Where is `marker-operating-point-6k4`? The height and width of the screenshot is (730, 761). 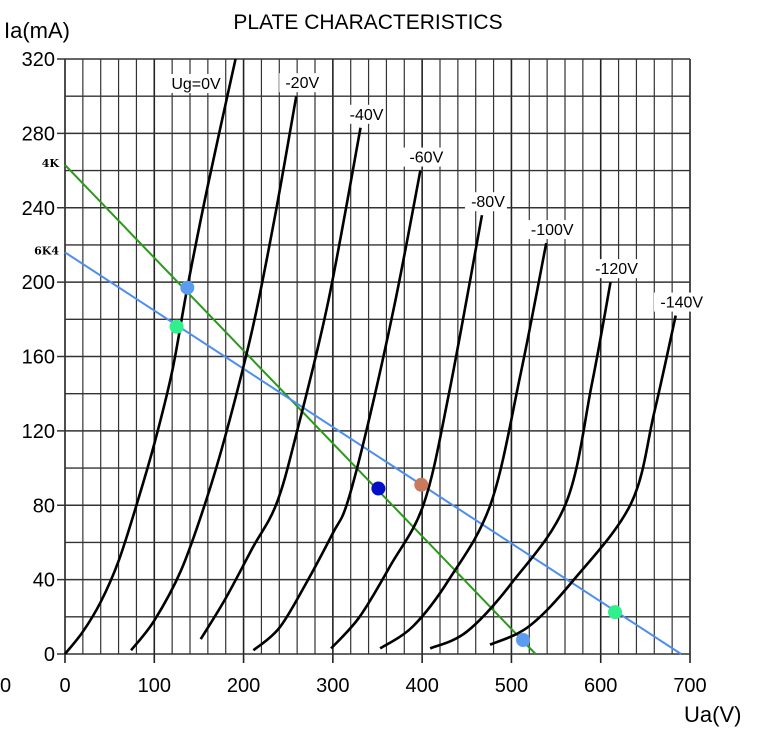
marker-operating-point-6k4 is located at coordinates (421, 484).